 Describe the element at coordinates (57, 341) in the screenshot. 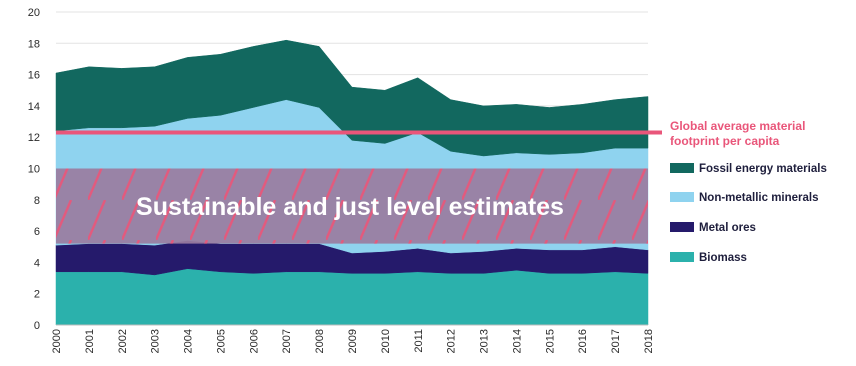

I see `x-tick-label: 2000` at that location.